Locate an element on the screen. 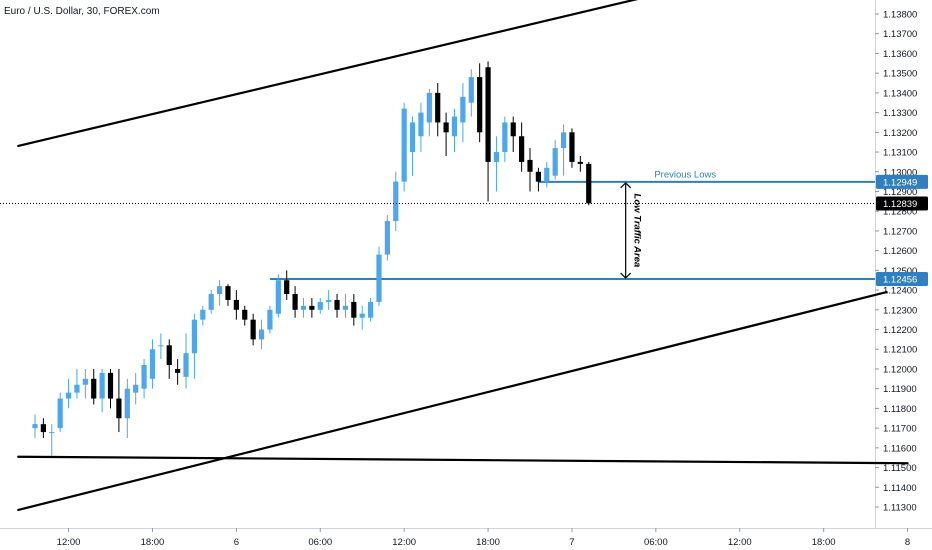  trendline is located at coordinates (463, 460).